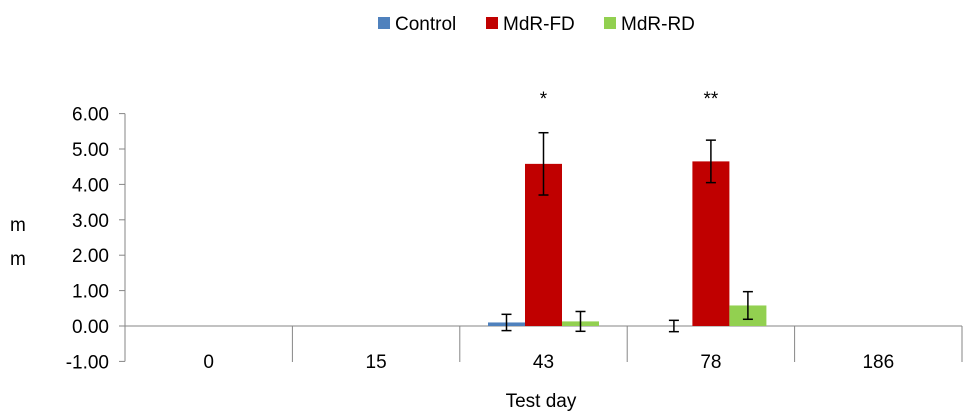  Describe the element at coordinates (376, 362) in the screenshot. I see `x-tick-label: 15` at that location.